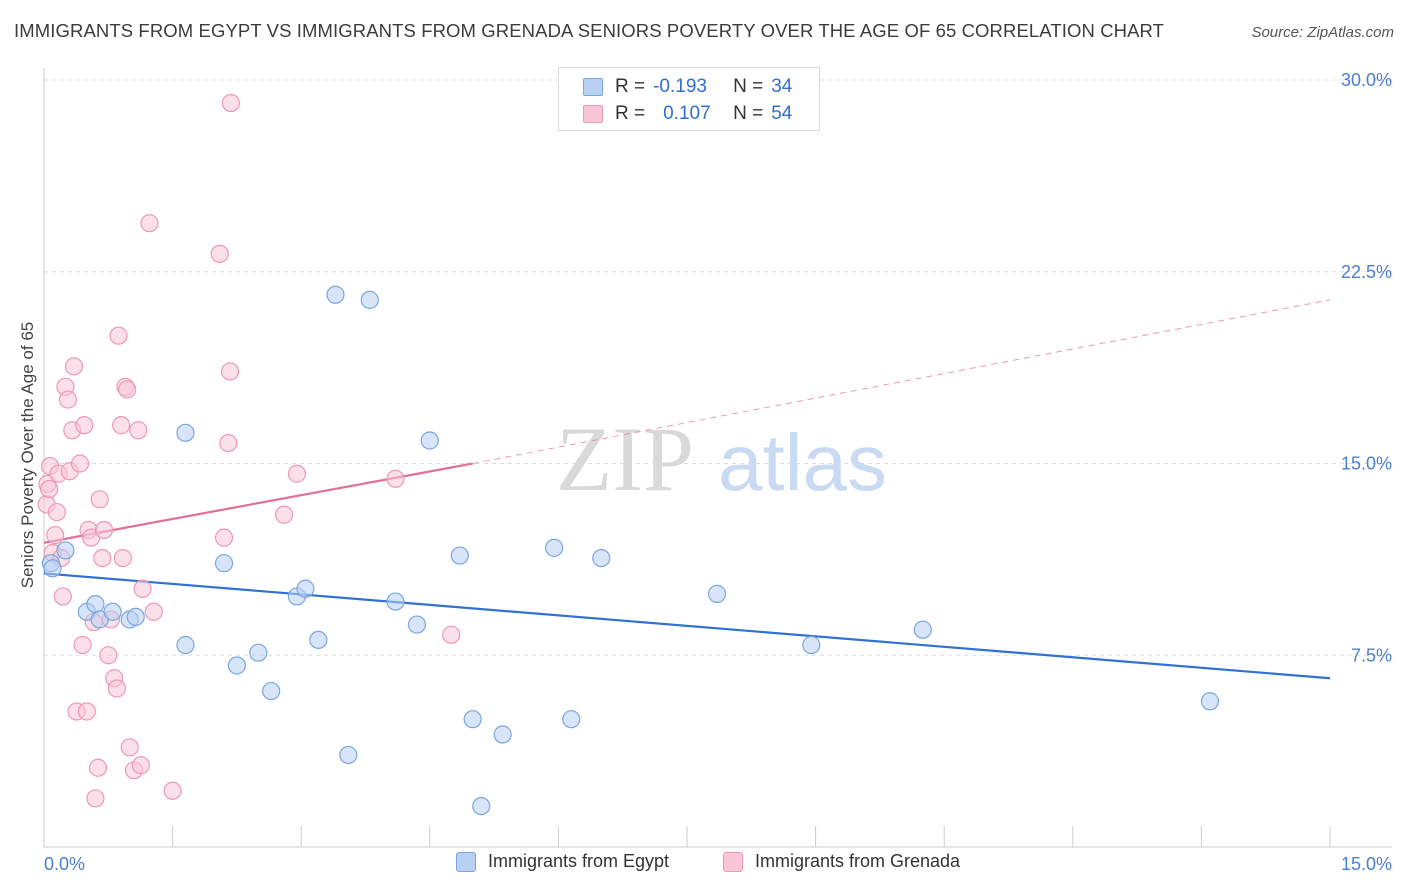  What do you see at coordinates (630, 86) in the screenshot?
I see `legend-egypt-r-label: R =` at bounding box center [630, 86].